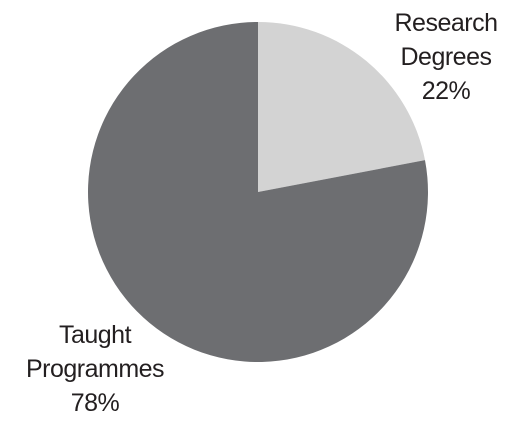 This screenshot has height=425, width=516. I want to click on value-label: 22%, so click(446, 91).